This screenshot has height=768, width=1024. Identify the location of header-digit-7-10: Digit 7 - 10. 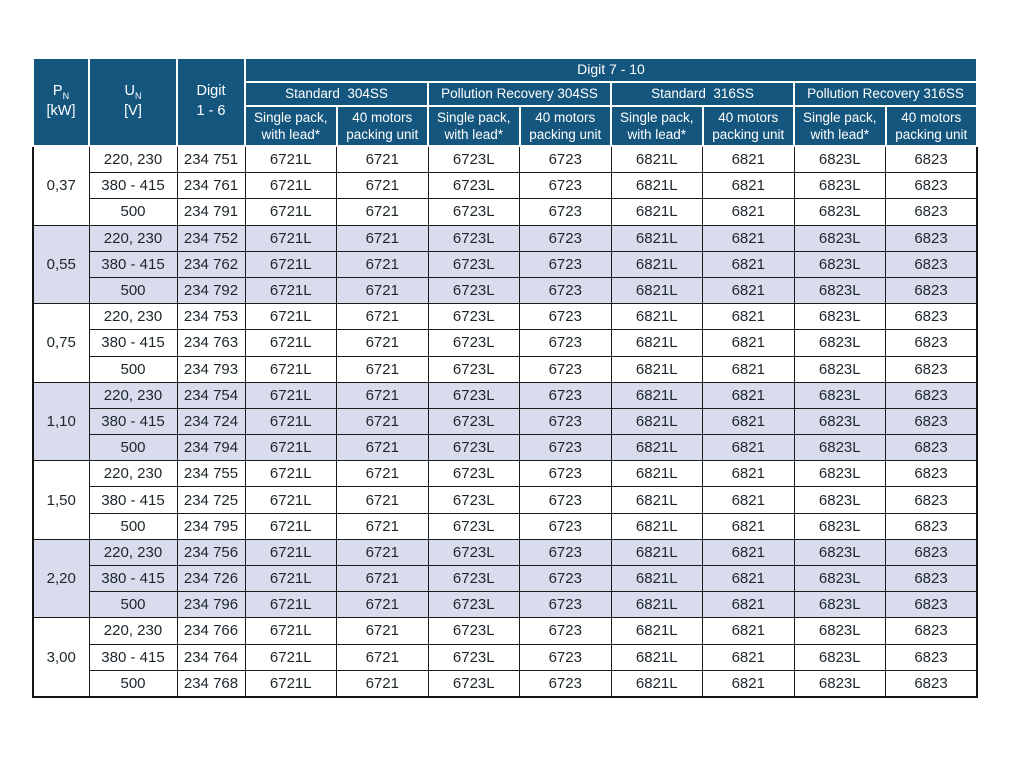
(611, 70).